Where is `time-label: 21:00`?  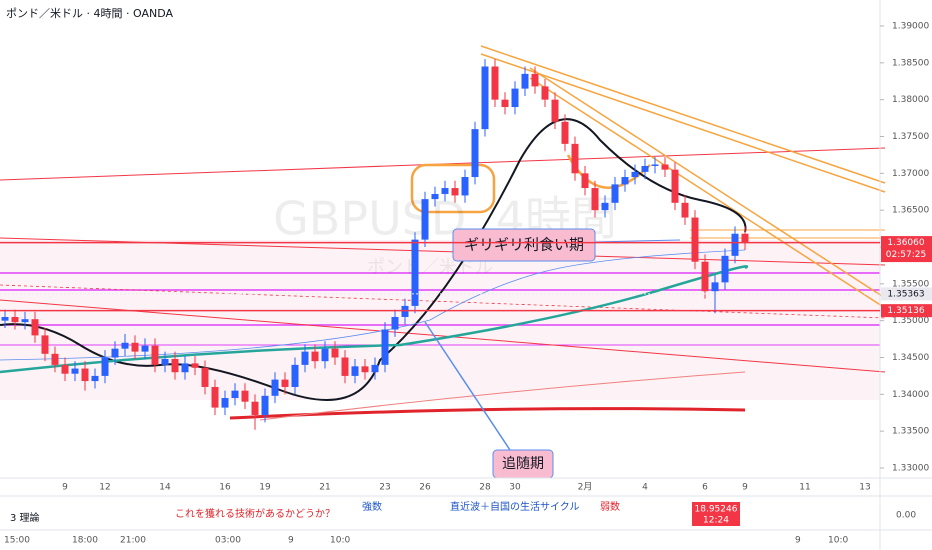 time-label: 21:00 is located at coordinates (133, 541).